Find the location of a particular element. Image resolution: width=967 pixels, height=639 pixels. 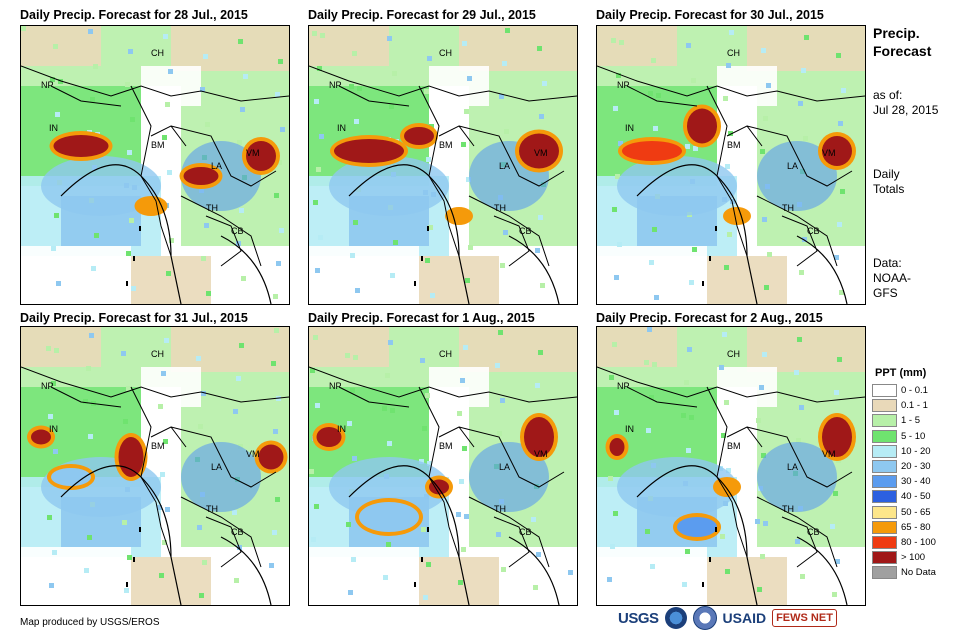

map-panel-1: CH NP IN BM LA VM TH CB is located at coordinates (155, 165).